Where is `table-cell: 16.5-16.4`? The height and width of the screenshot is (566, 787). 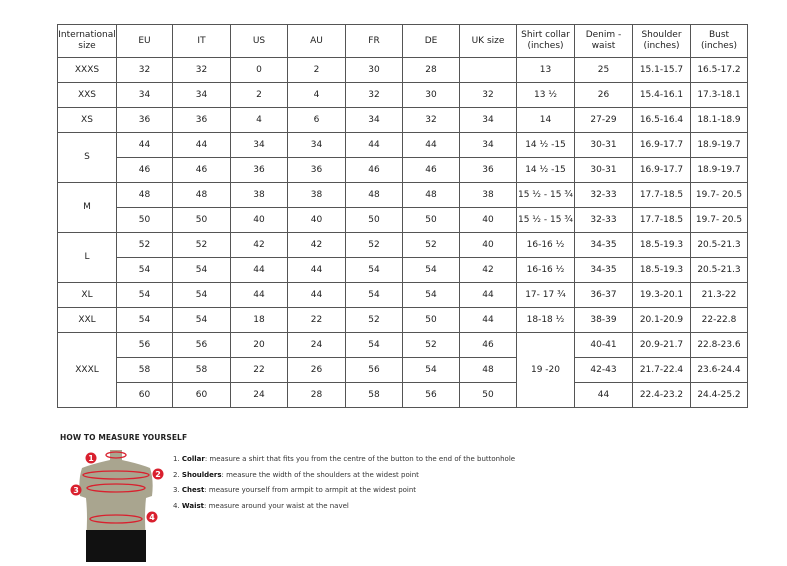
table-cell: 16.5-16.4 is located at coordinates (661, 120).